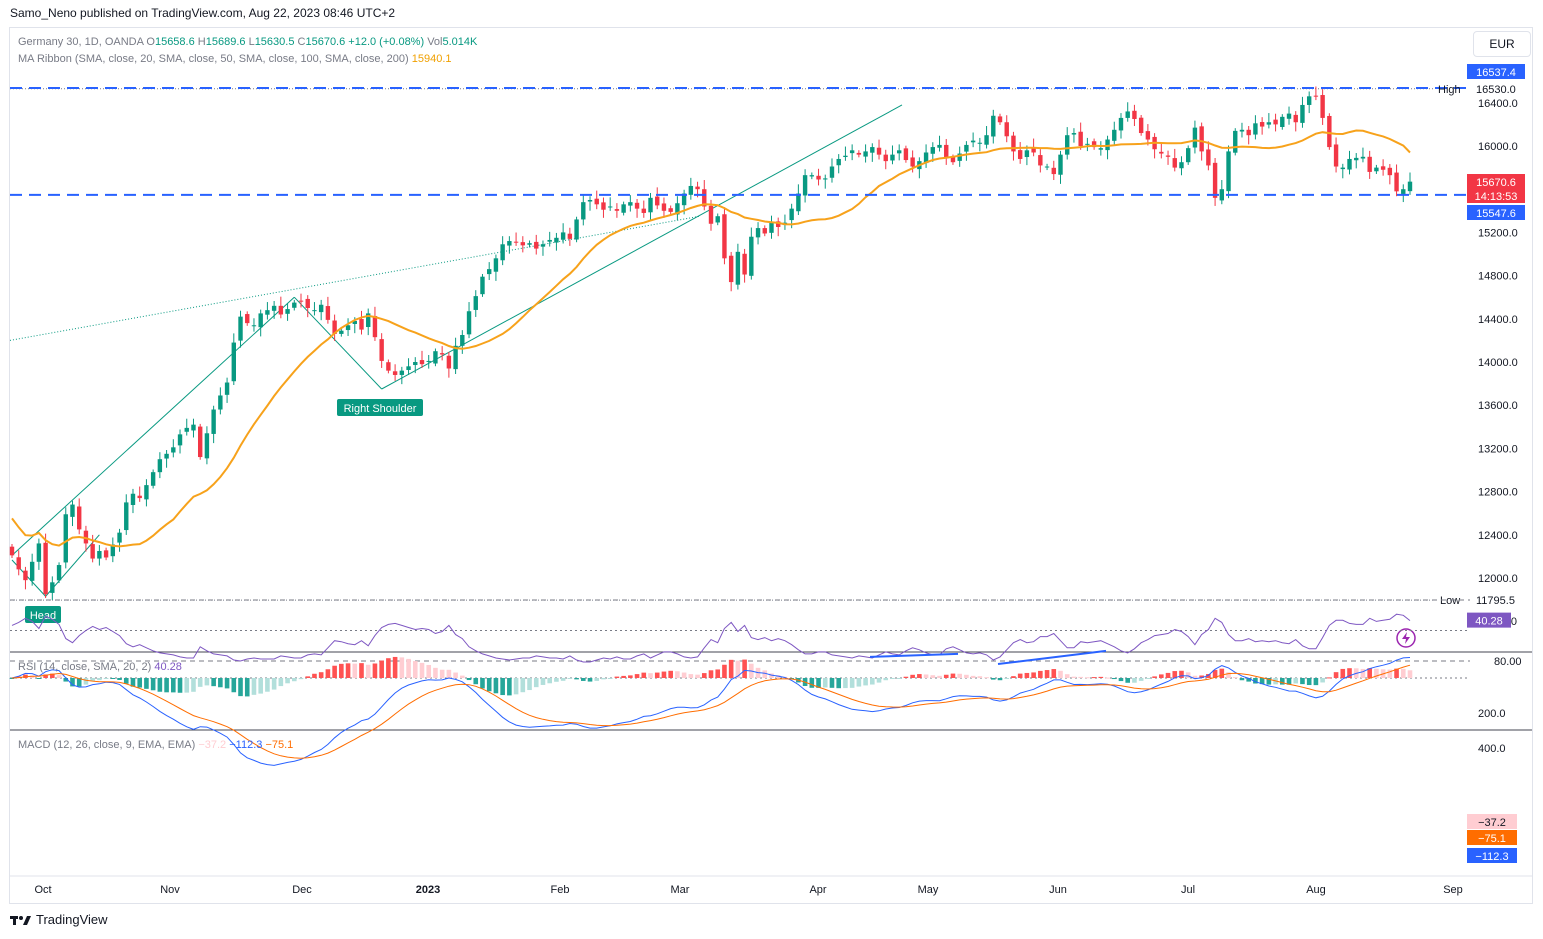 The height and width of the screenshot is (939, 1543). I want to click on macd-line, so click(711, 711).